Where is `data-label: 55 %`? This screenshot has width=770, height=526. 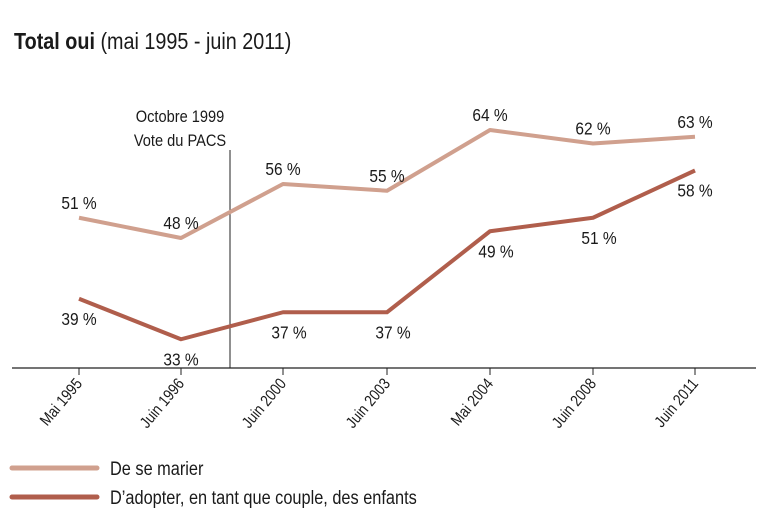 data-label: 55 % is located at coordinates (386, 176).